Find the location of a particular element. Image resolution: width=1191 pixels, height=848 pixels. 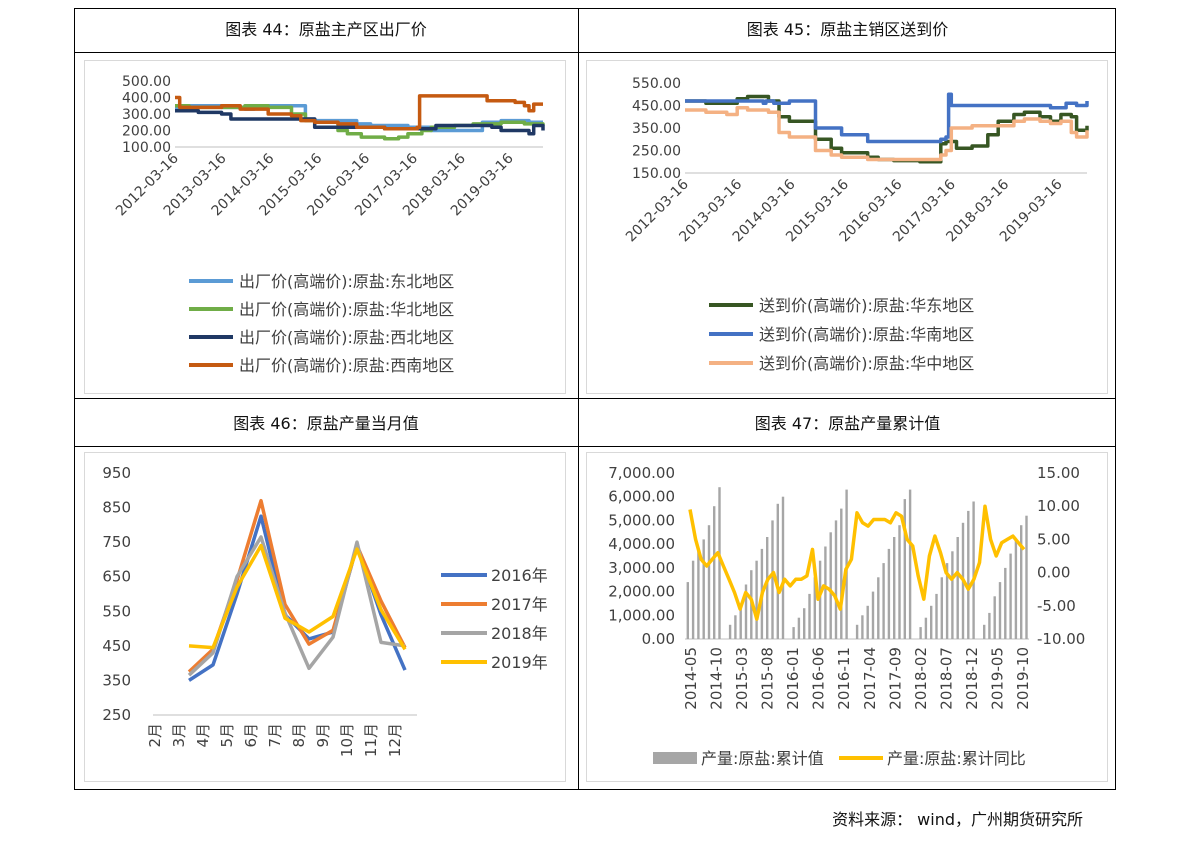

y-right-tick-label: 5.00 is located at coordinates (1053, 539).